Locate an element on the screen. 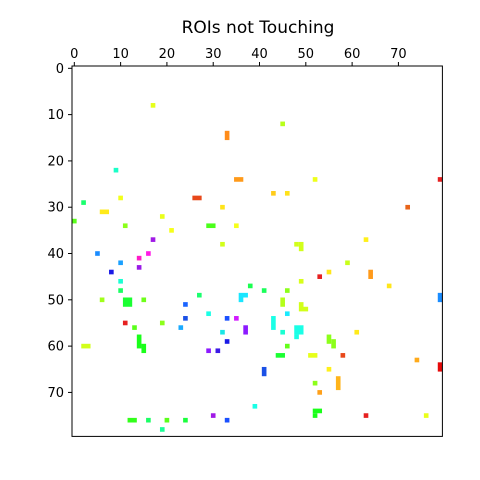 The width and height of the screenshot is (480, 480). y-tick-label-70: 70 is located at coordinates (55, 393).